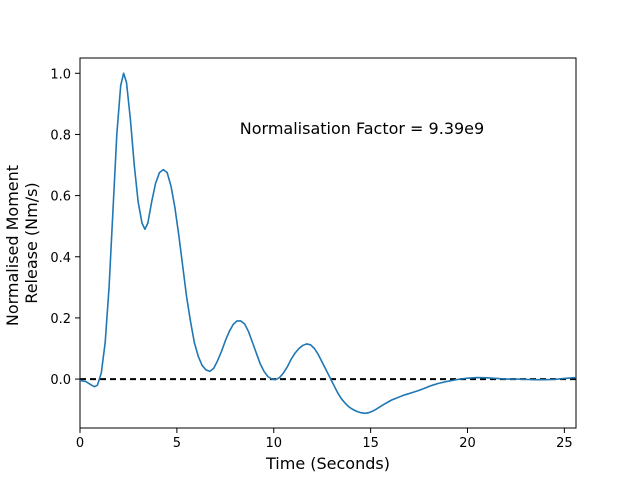 The image size is (640, 480). Describe the element at coordinates (12, 245) in the screenshot. I see `y-axis-title-line-1: Normalised Moment` at that location.